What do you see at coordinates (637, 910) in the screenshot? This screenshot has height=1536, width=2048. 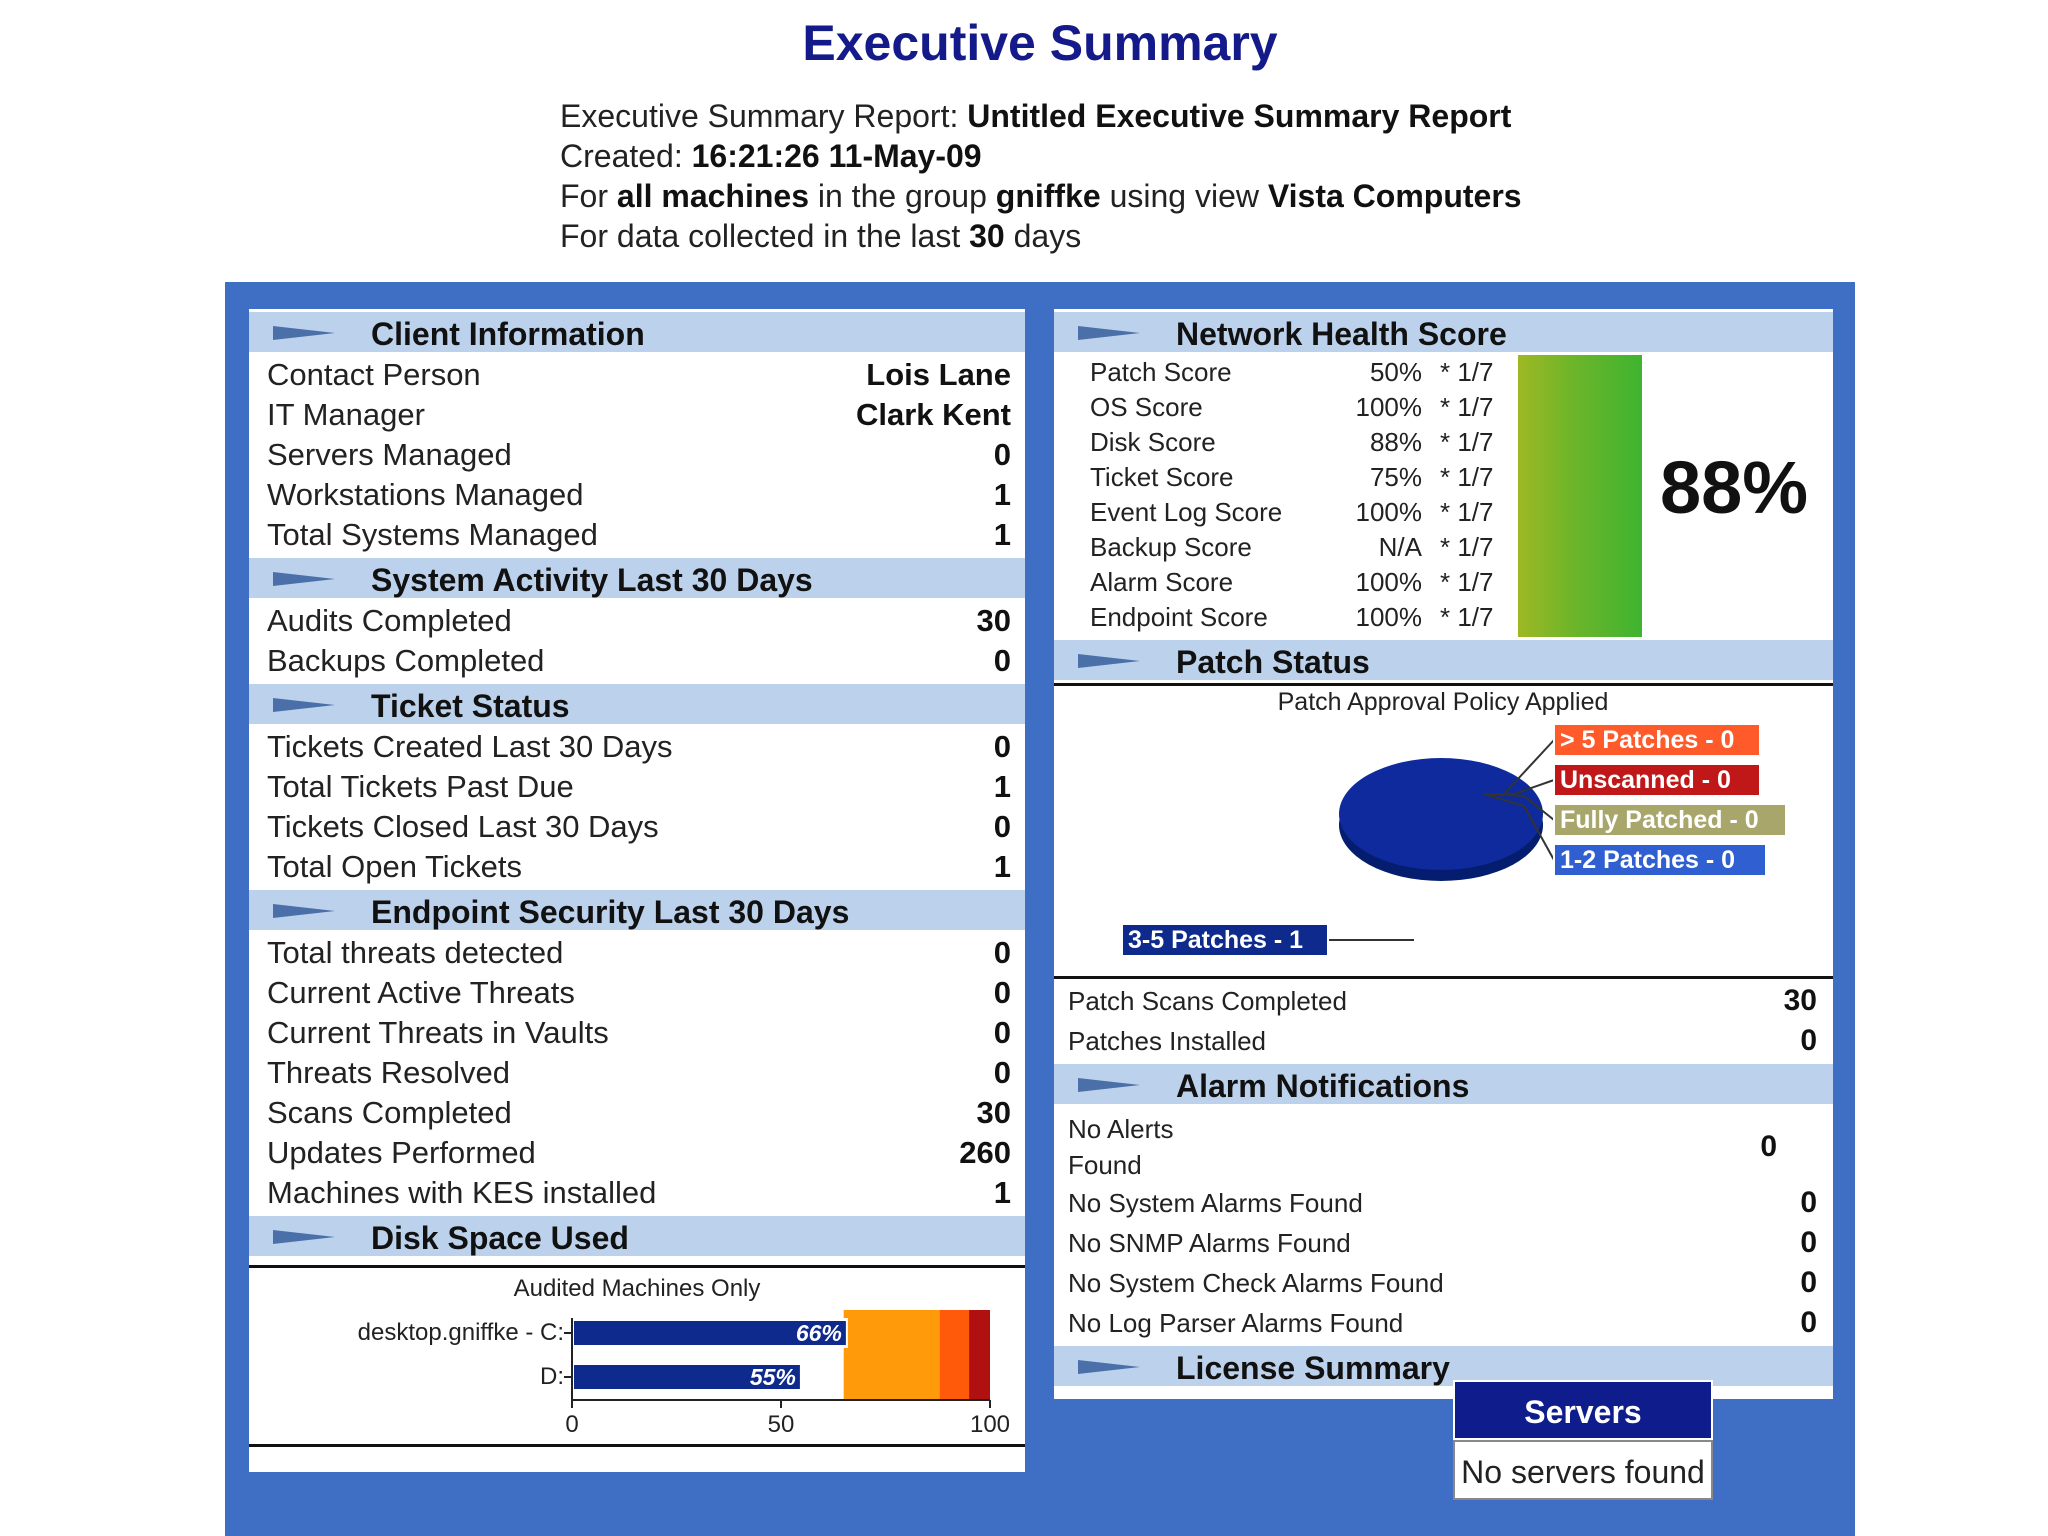 I see `endpoint-security-header: Endpoint Security Last 30 Days` at bounding box center [637, 910].